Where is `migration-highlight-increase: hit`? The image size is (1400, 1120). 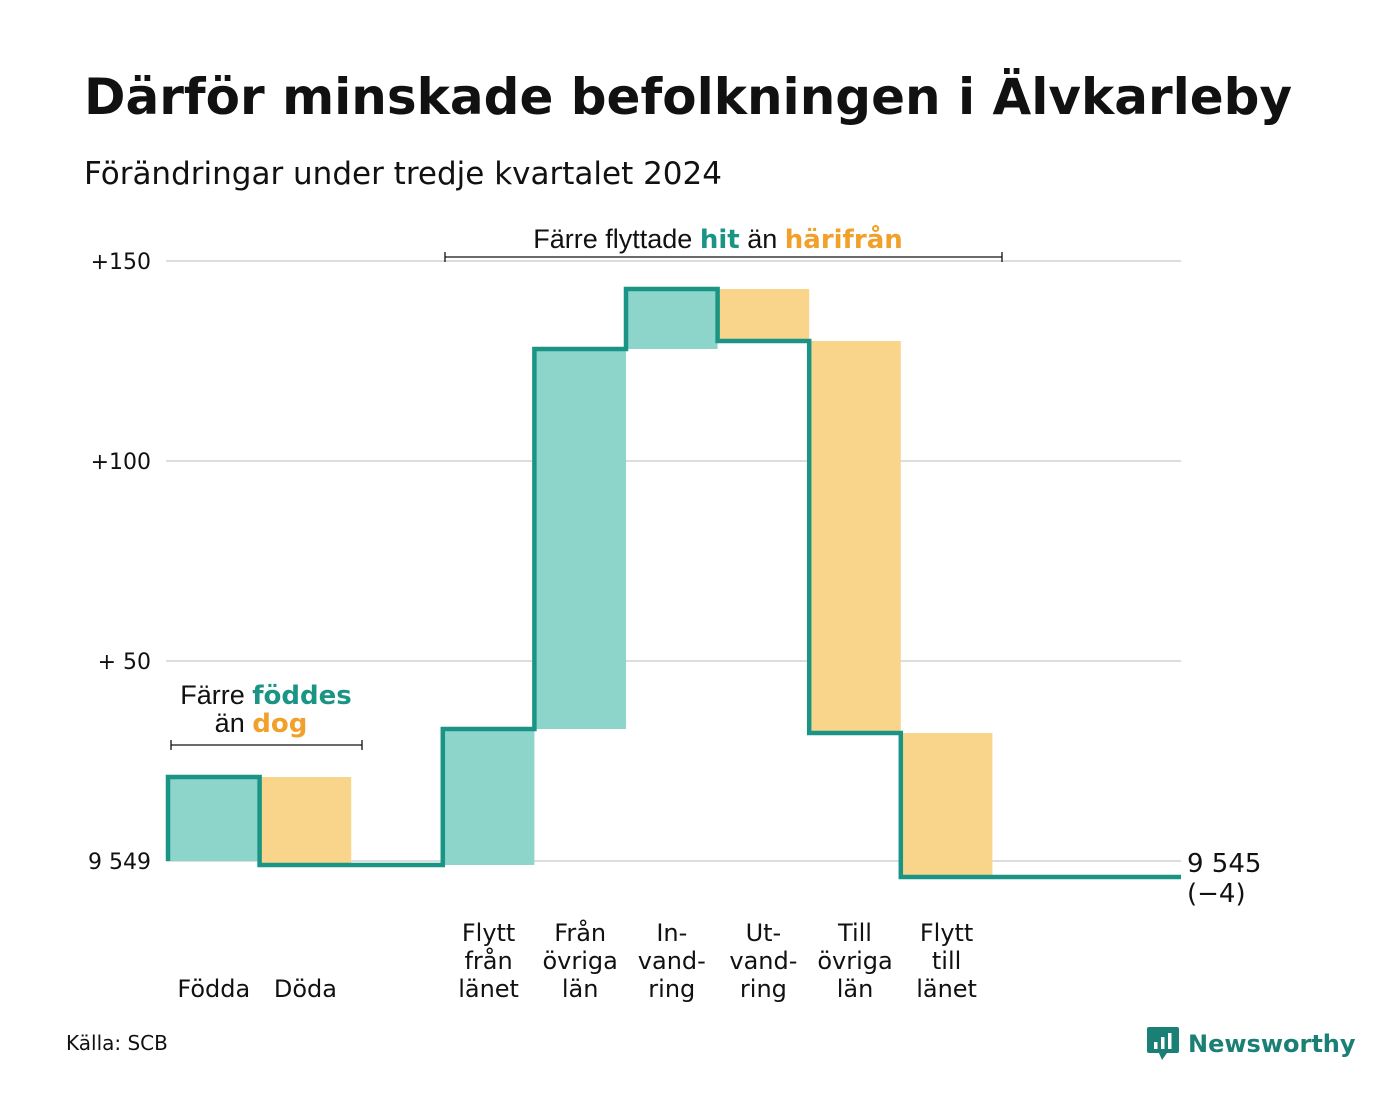
migration-highlight-increase: hit is located at coordinates (720, 240).